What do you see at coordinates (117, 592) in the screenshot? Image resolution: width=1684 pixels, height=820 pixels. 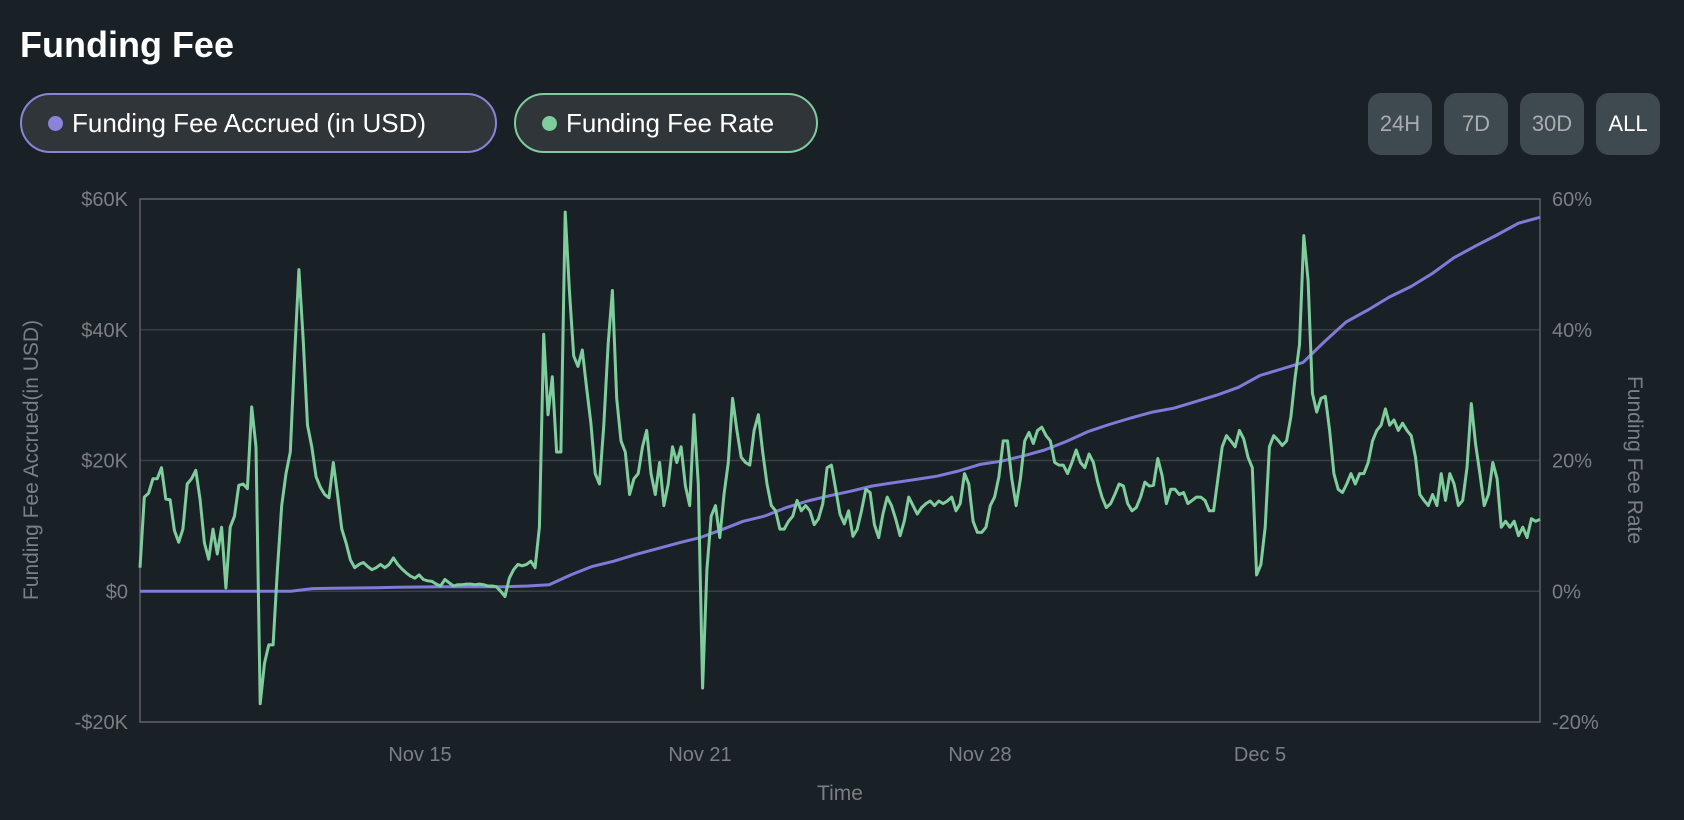 I see `y-left-tick-label: $0` at bounding box center [117, 592].